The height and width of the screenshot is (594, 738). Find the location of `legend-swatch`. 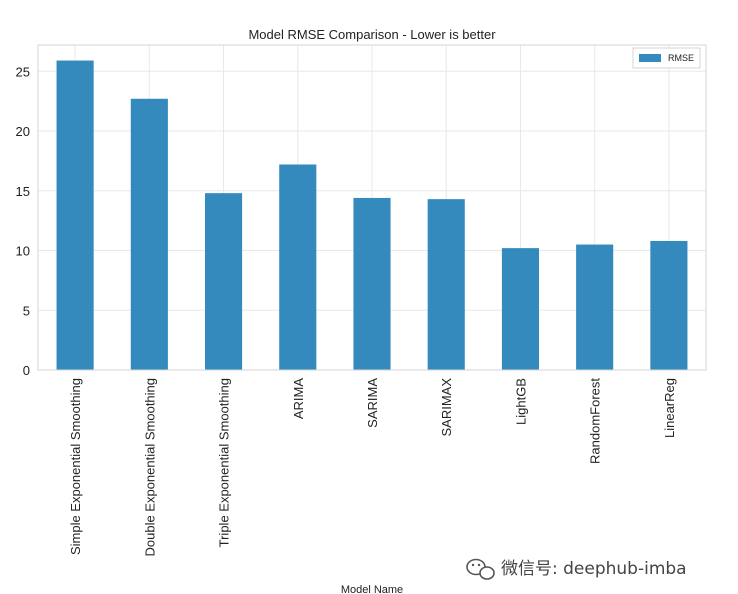

legend-swatch is located at coordinates (650, 58).